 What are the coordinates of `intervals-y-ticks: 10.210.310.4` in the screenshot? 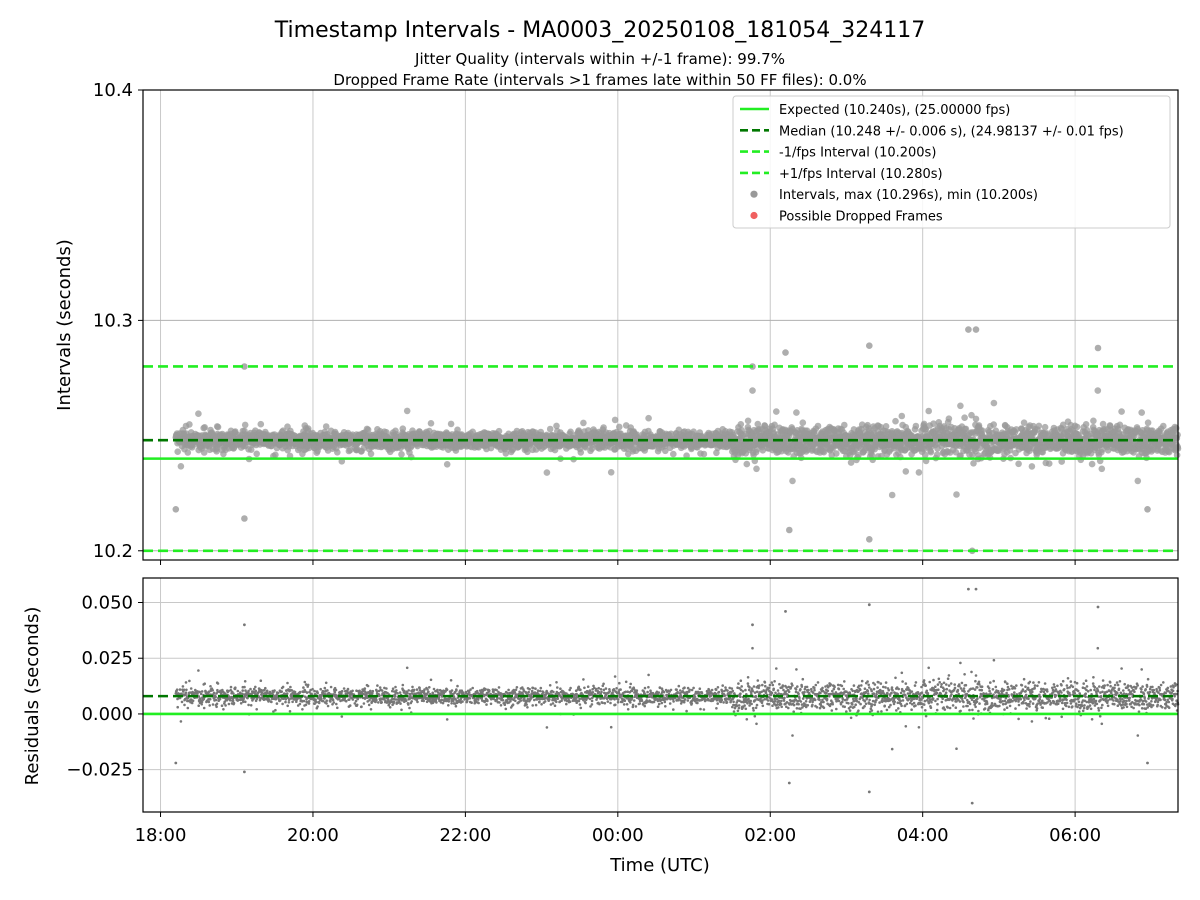 It's located at (118, 321).